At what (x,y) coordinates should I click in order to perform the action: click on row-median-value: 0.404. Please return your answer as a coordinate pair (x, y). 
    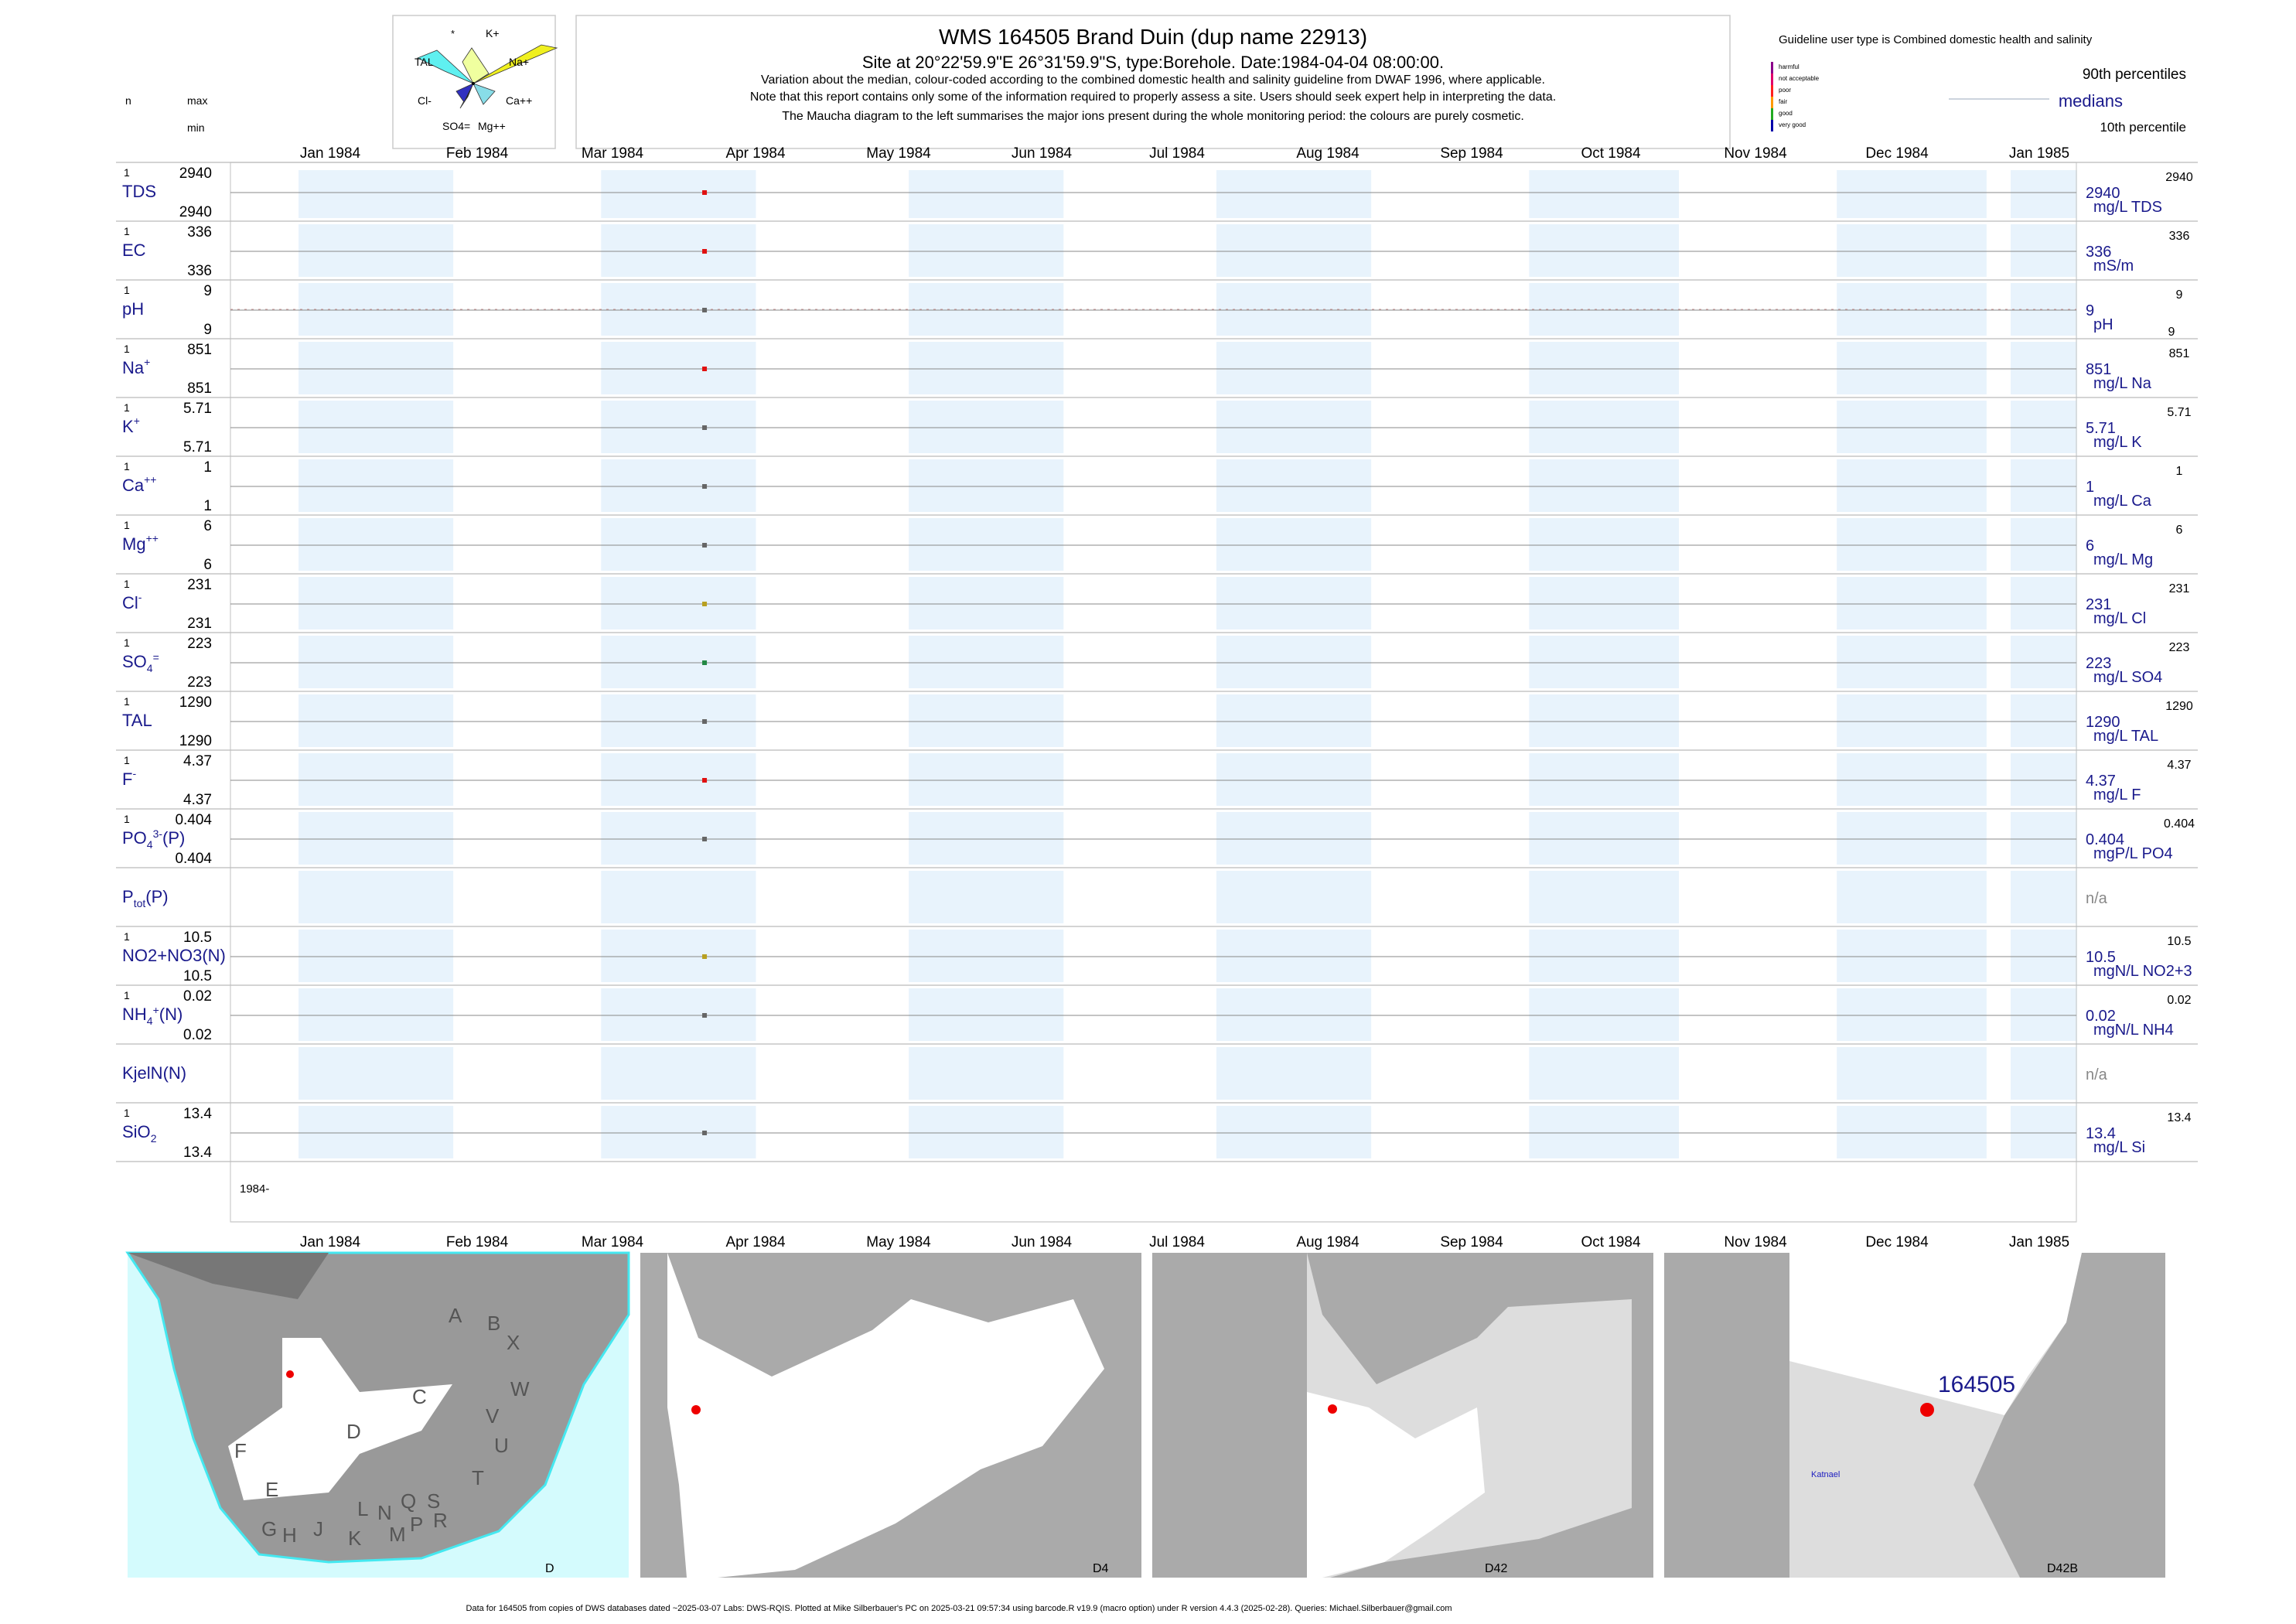
    Looking at the image, I should click on (2105, 839).